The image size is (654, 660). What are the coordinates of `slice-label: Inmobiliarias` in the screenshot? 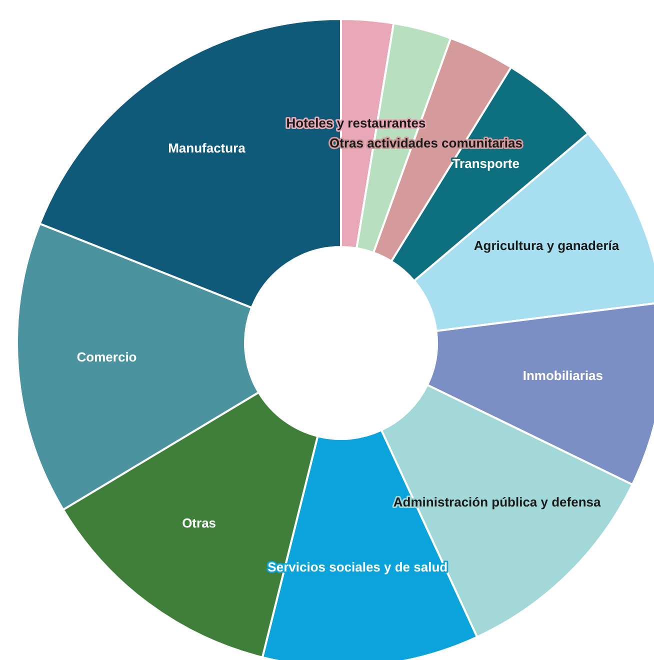 It's located at (563, 375).